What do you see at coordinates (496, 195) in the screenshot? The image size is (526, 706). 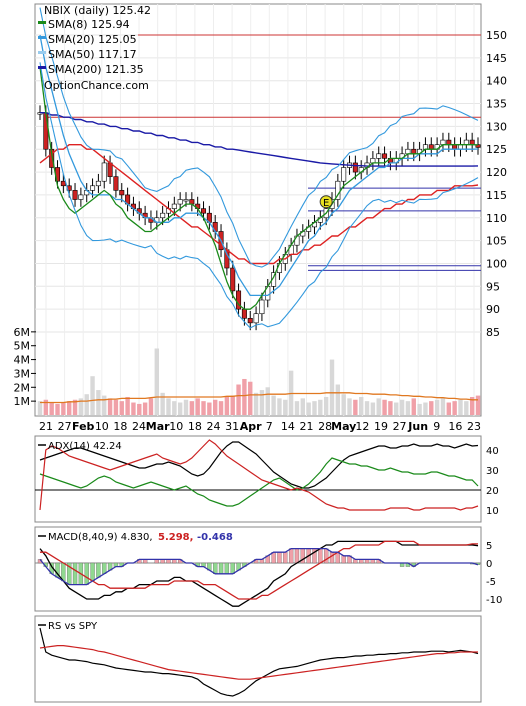 I see `price-tick-label: 115` at bounding box center [496, 195].